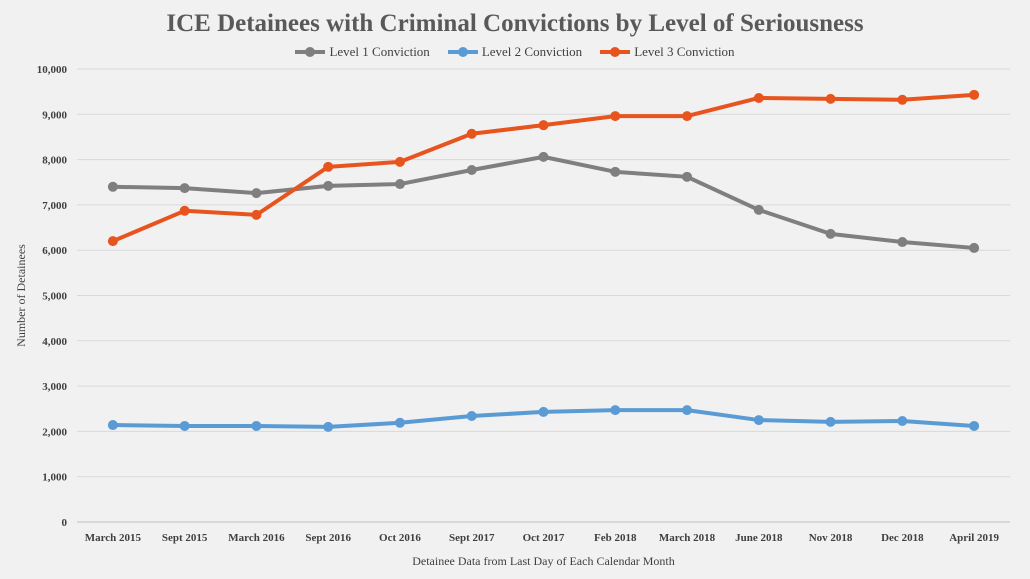  Describe the element at coordinates (532, 51) in the screenshot. I see `legend-label: Level 2 Conviction` at that location.